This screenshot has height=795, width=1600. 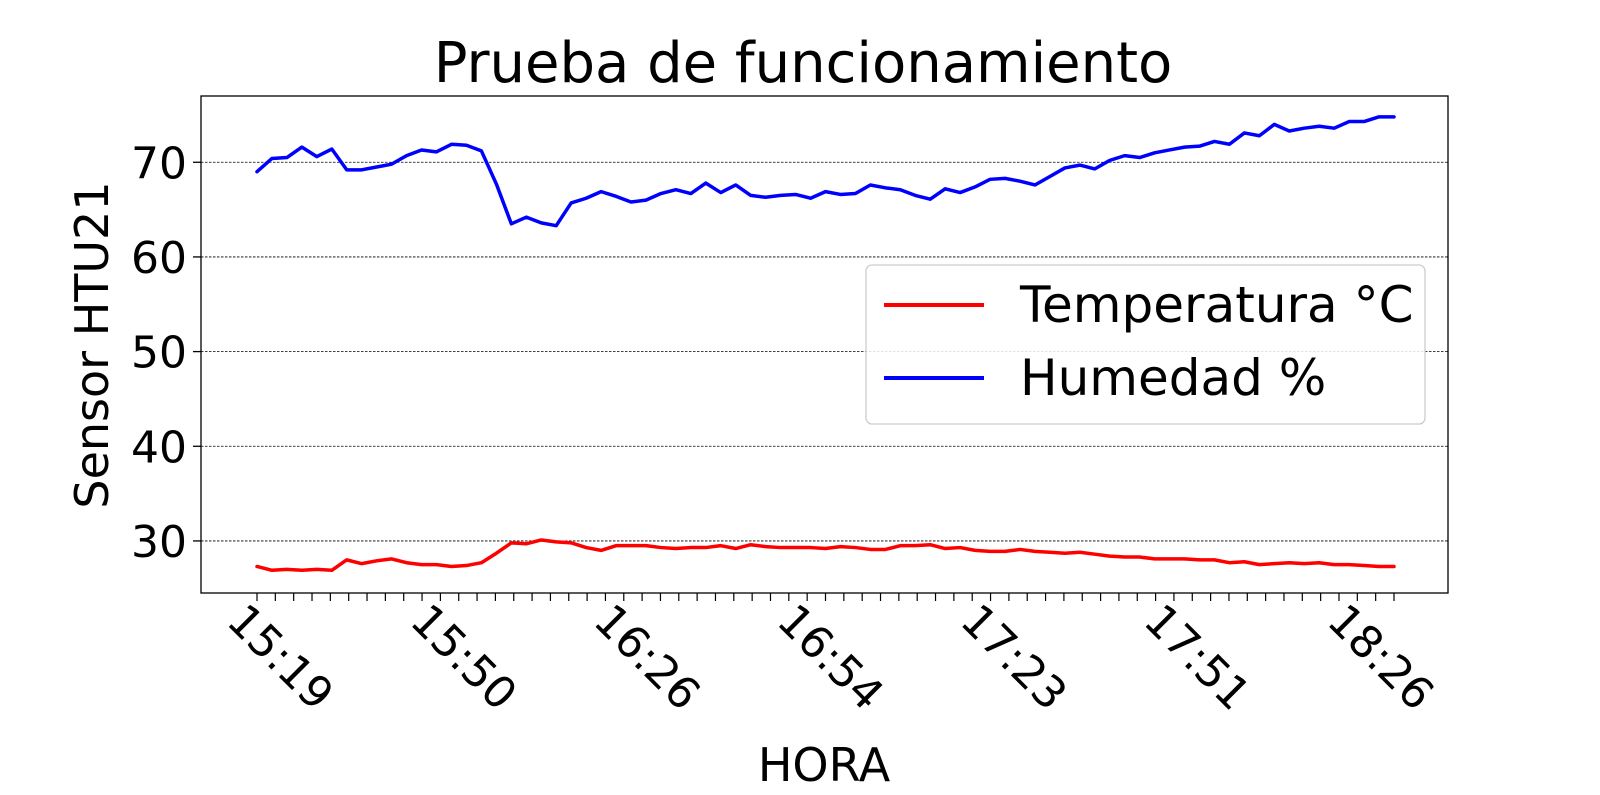 What do you see at coordinates (159, 353) in the screenshot?
I see `y-tick-label-50: 50` at bounding box center [159, 353].